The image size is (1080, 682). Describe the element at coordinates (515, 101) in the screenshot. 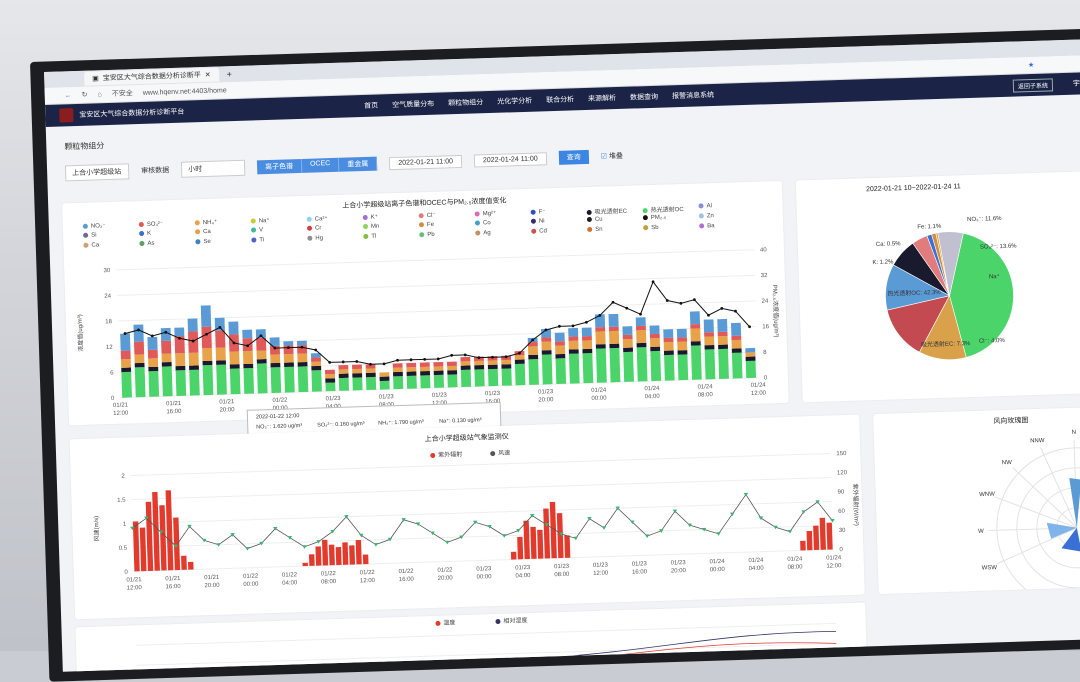

I see `nav-photochemistry: 光化学分析` at that location.